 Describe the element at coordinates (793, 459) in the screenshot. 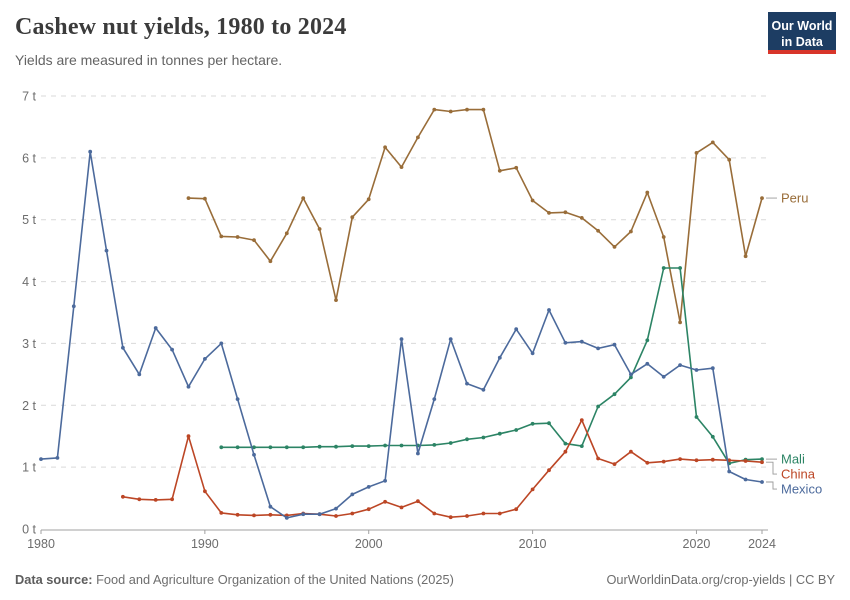

I see `series-label-text: Mali` at that location.